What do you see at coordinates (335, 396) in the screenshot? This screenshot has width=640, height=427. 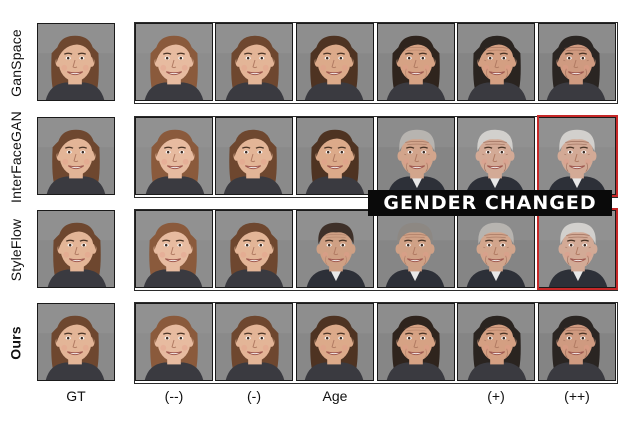 I see `col-label-age: Age` at bounding box center [335, 396].